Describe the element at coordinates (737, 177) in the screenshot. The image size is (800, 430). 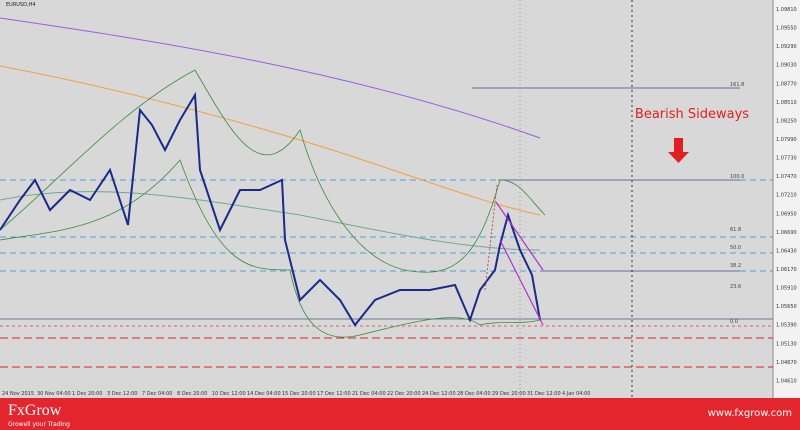
I see `fib-label: 100.0` at that location.